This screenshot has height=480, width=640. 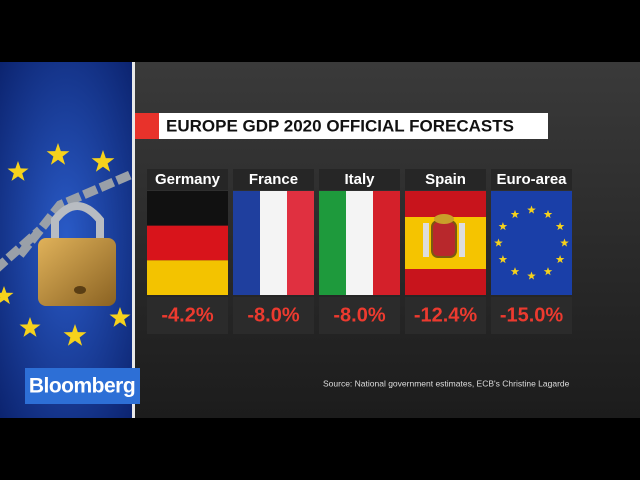 I want to click on crest, so click(x=444, y=239).